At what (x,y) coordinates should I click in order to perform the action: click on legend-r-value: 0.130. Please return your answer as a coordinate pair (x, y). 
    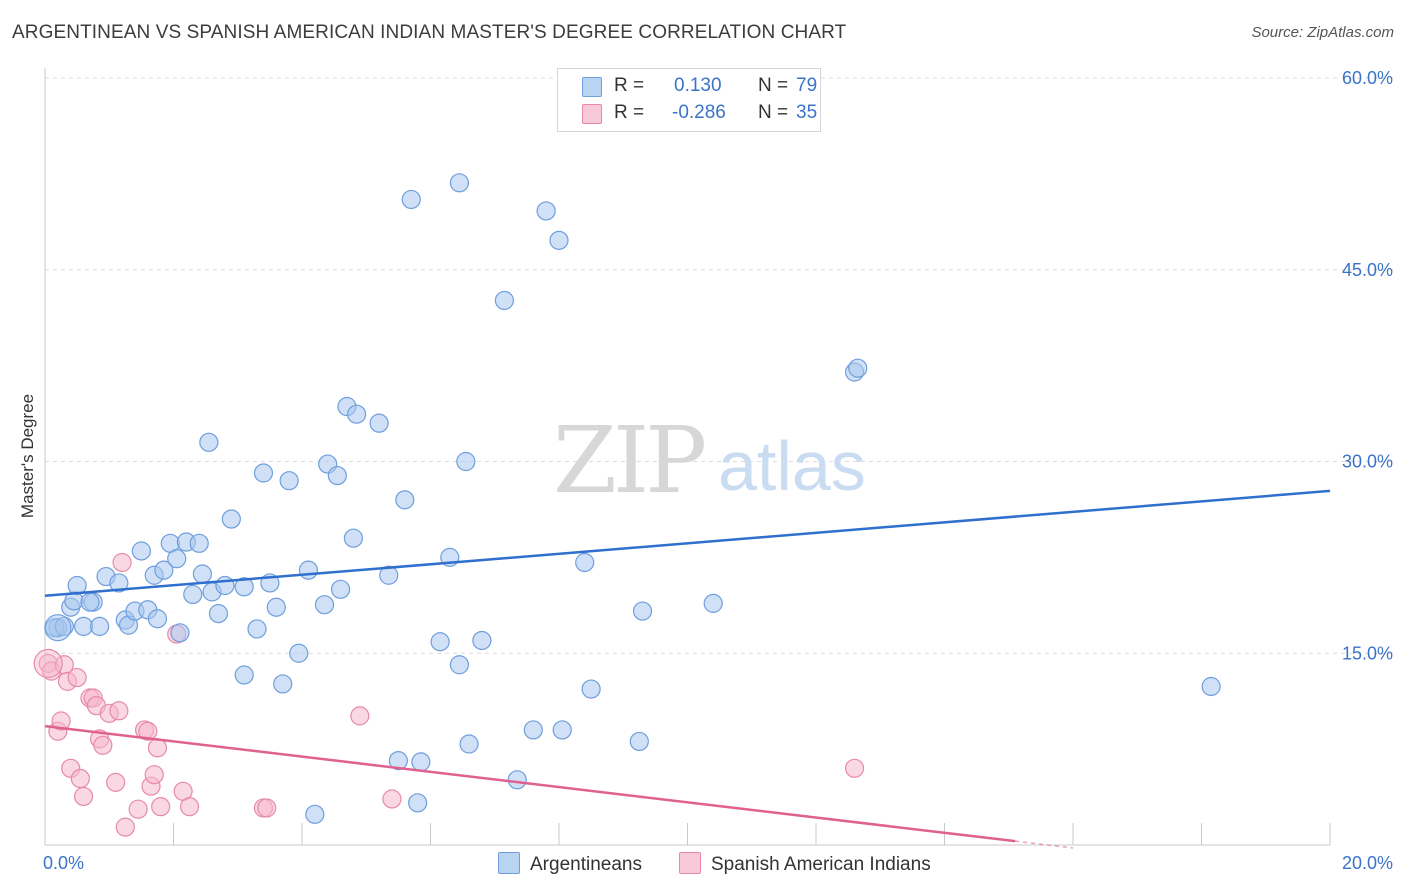
    Looking at the image, I should click on (698, 85).